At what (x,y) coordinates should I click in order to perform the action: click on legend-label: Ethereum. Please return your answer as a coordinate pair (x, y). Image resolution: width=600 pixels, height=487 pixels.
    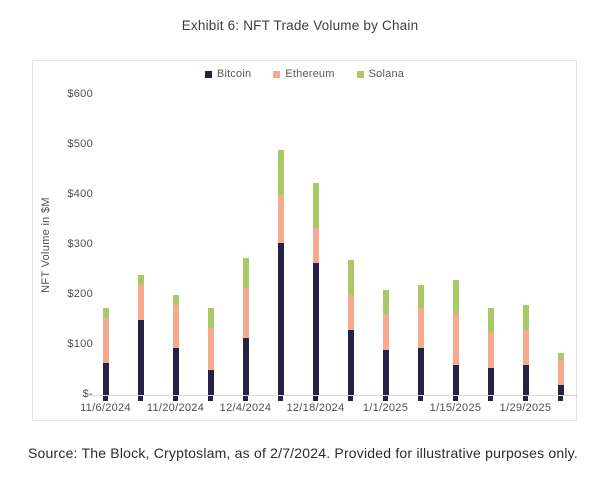
    Looking at the image, I should click on (310, 74).